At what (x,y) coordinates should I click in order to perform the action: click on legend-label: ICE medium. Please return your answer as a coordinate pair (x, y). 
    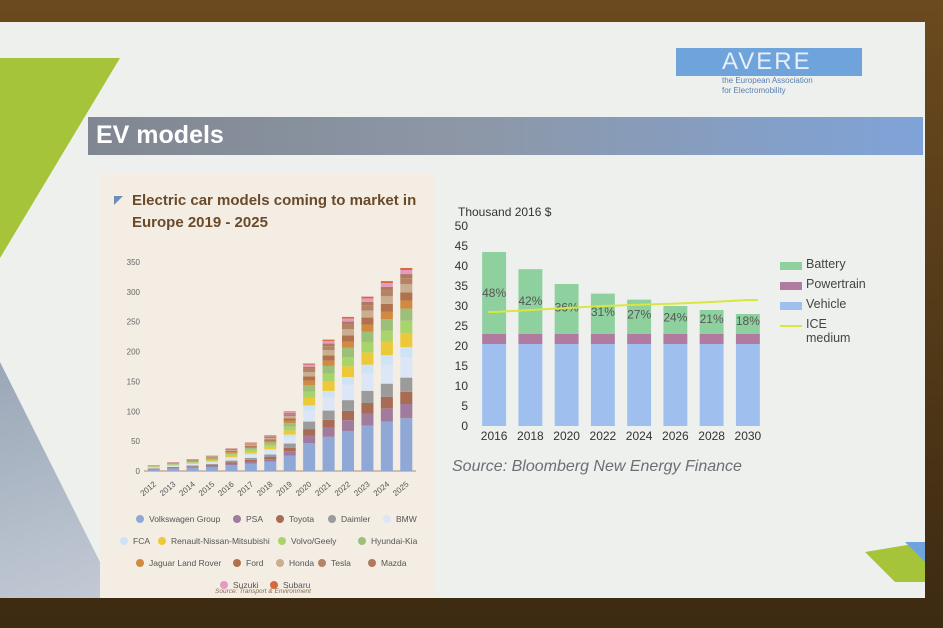
    Looking at the image, I should click on (828, 331).